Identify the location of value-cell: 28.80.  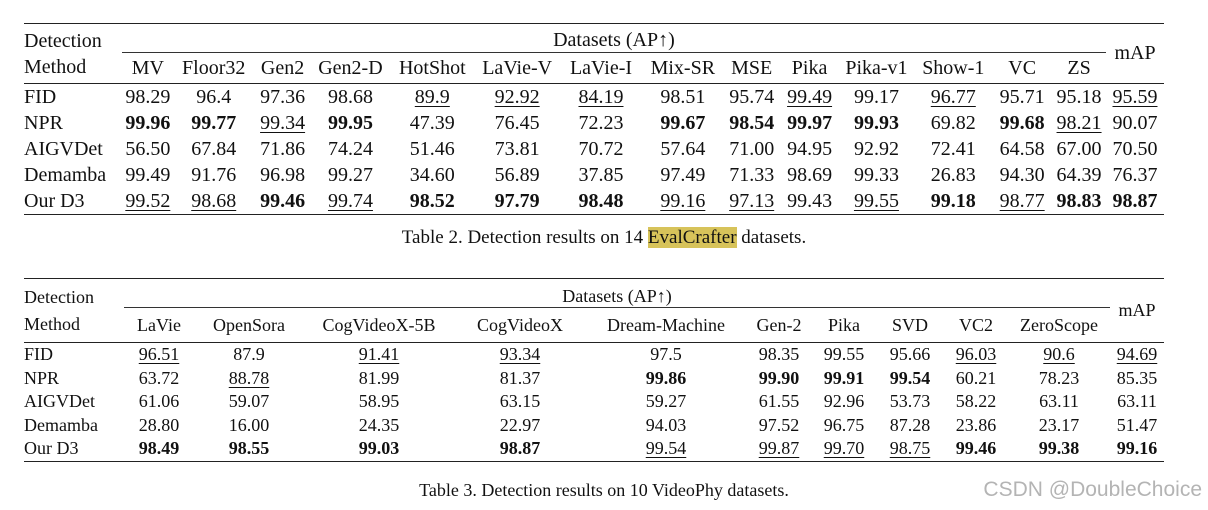
(159, 426).